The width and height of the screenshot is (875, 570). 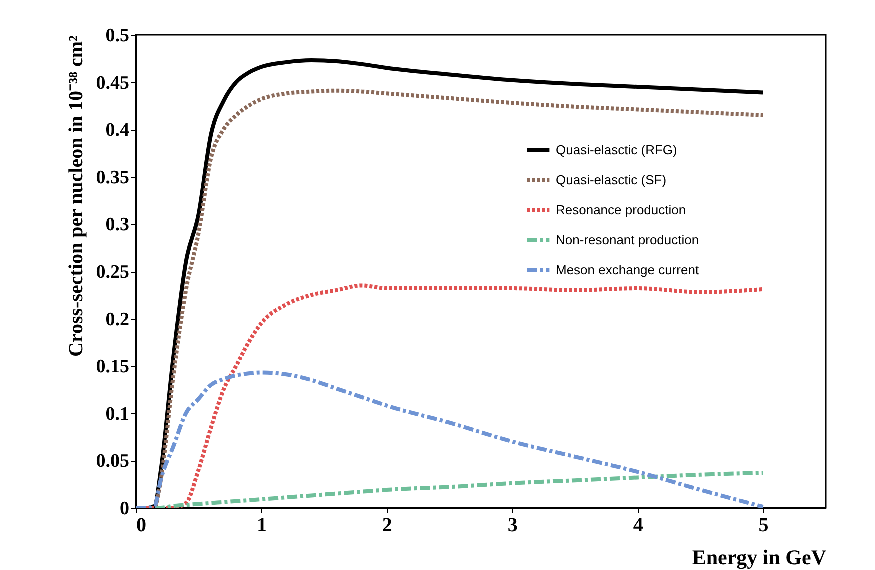 I want to click on x-tick-label: 0, so click(x=141, y=525).